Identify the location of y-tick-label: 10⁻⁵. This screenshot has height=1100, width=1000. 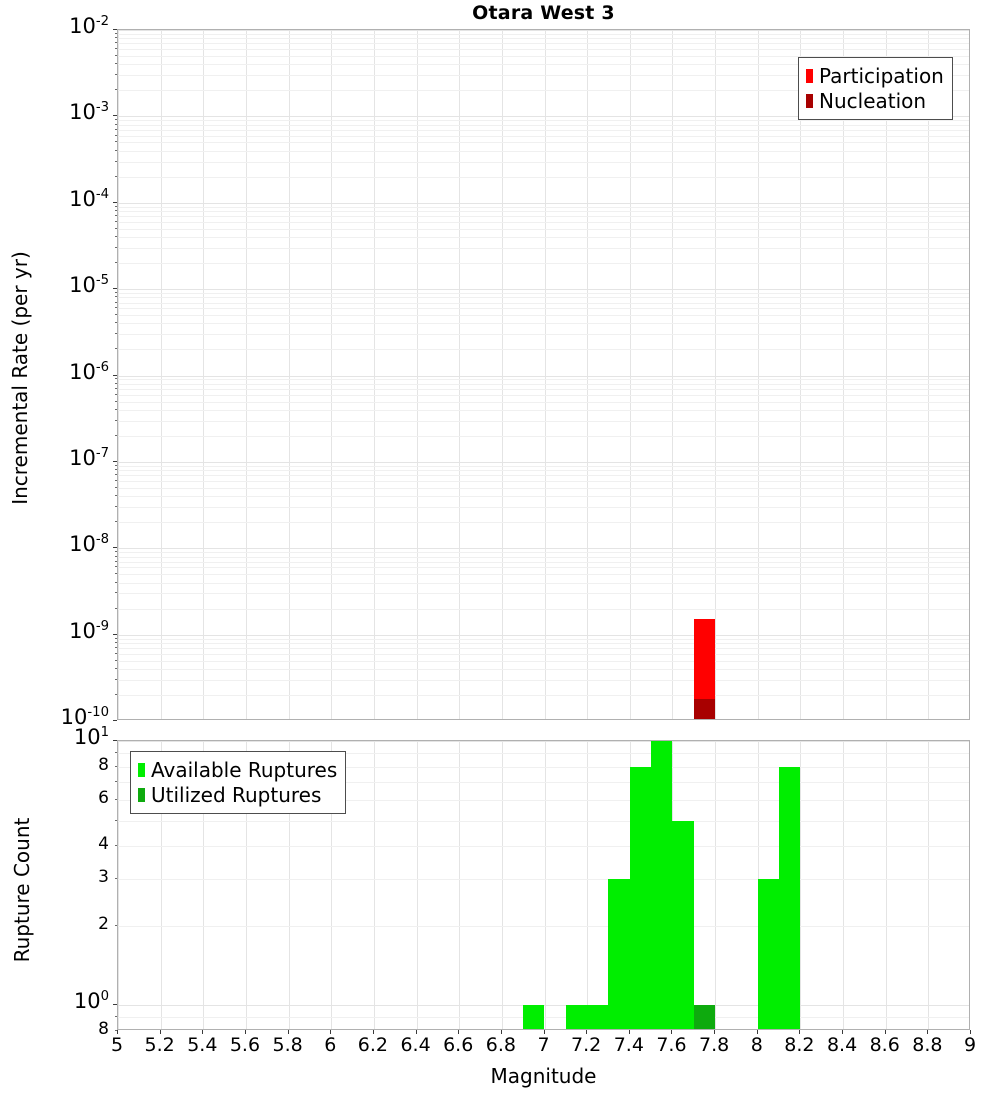
(89, 285).